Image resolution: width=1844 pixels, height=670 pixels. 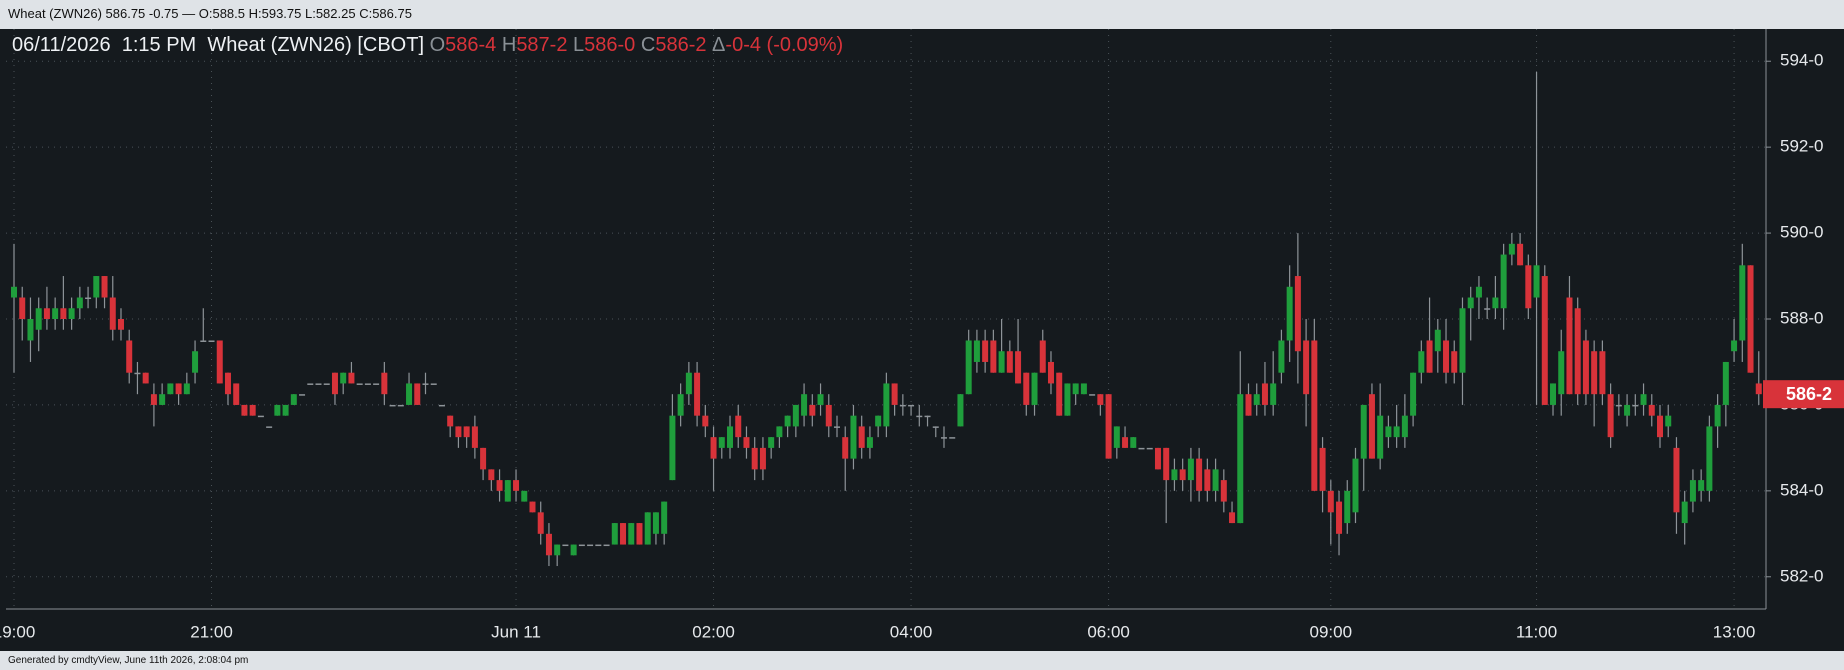 What do you see at coordinates (542, 45) in the screenshot?
I see `summary-value: 587-2` at bounding box center [542, 45].